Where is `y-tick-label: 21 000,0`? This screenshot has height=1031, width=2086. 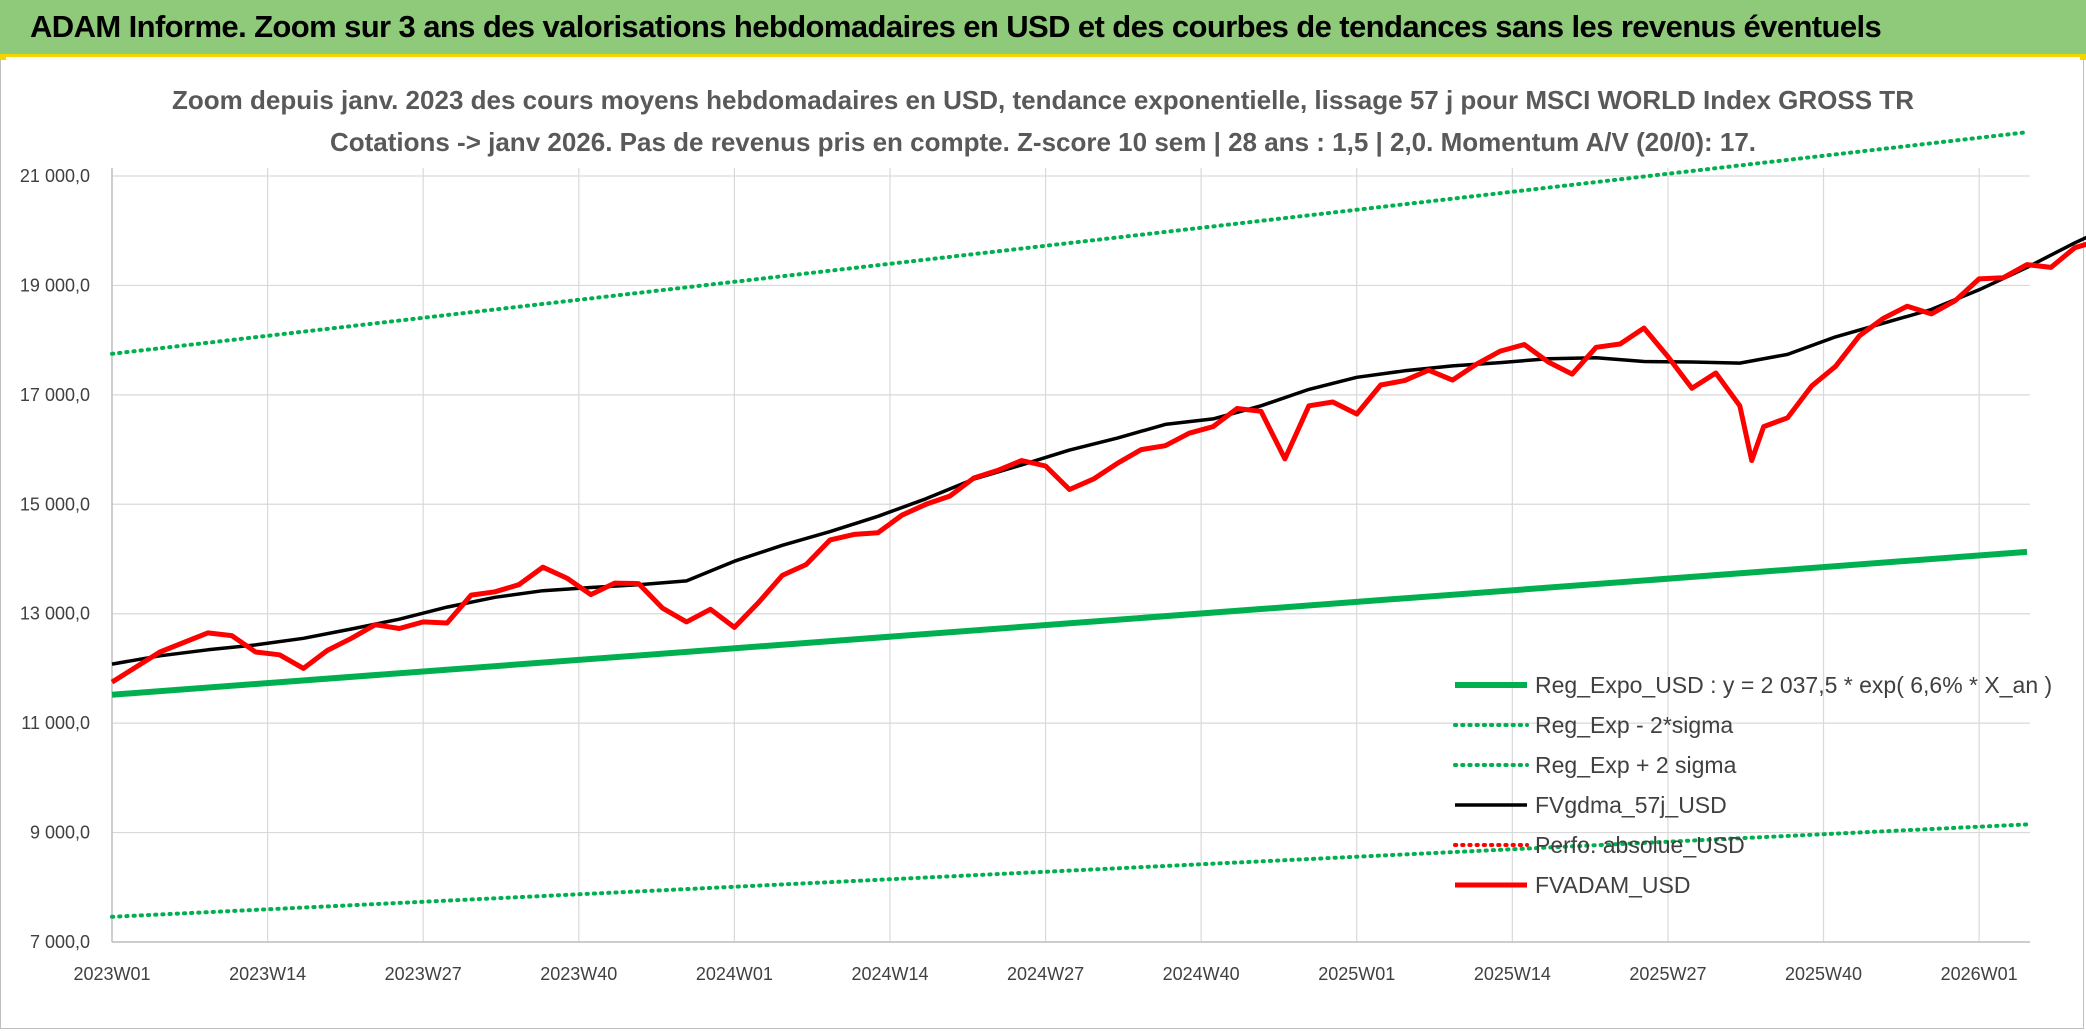
y-tick-label: 21 000,0 is located at coordinates (55, 176).